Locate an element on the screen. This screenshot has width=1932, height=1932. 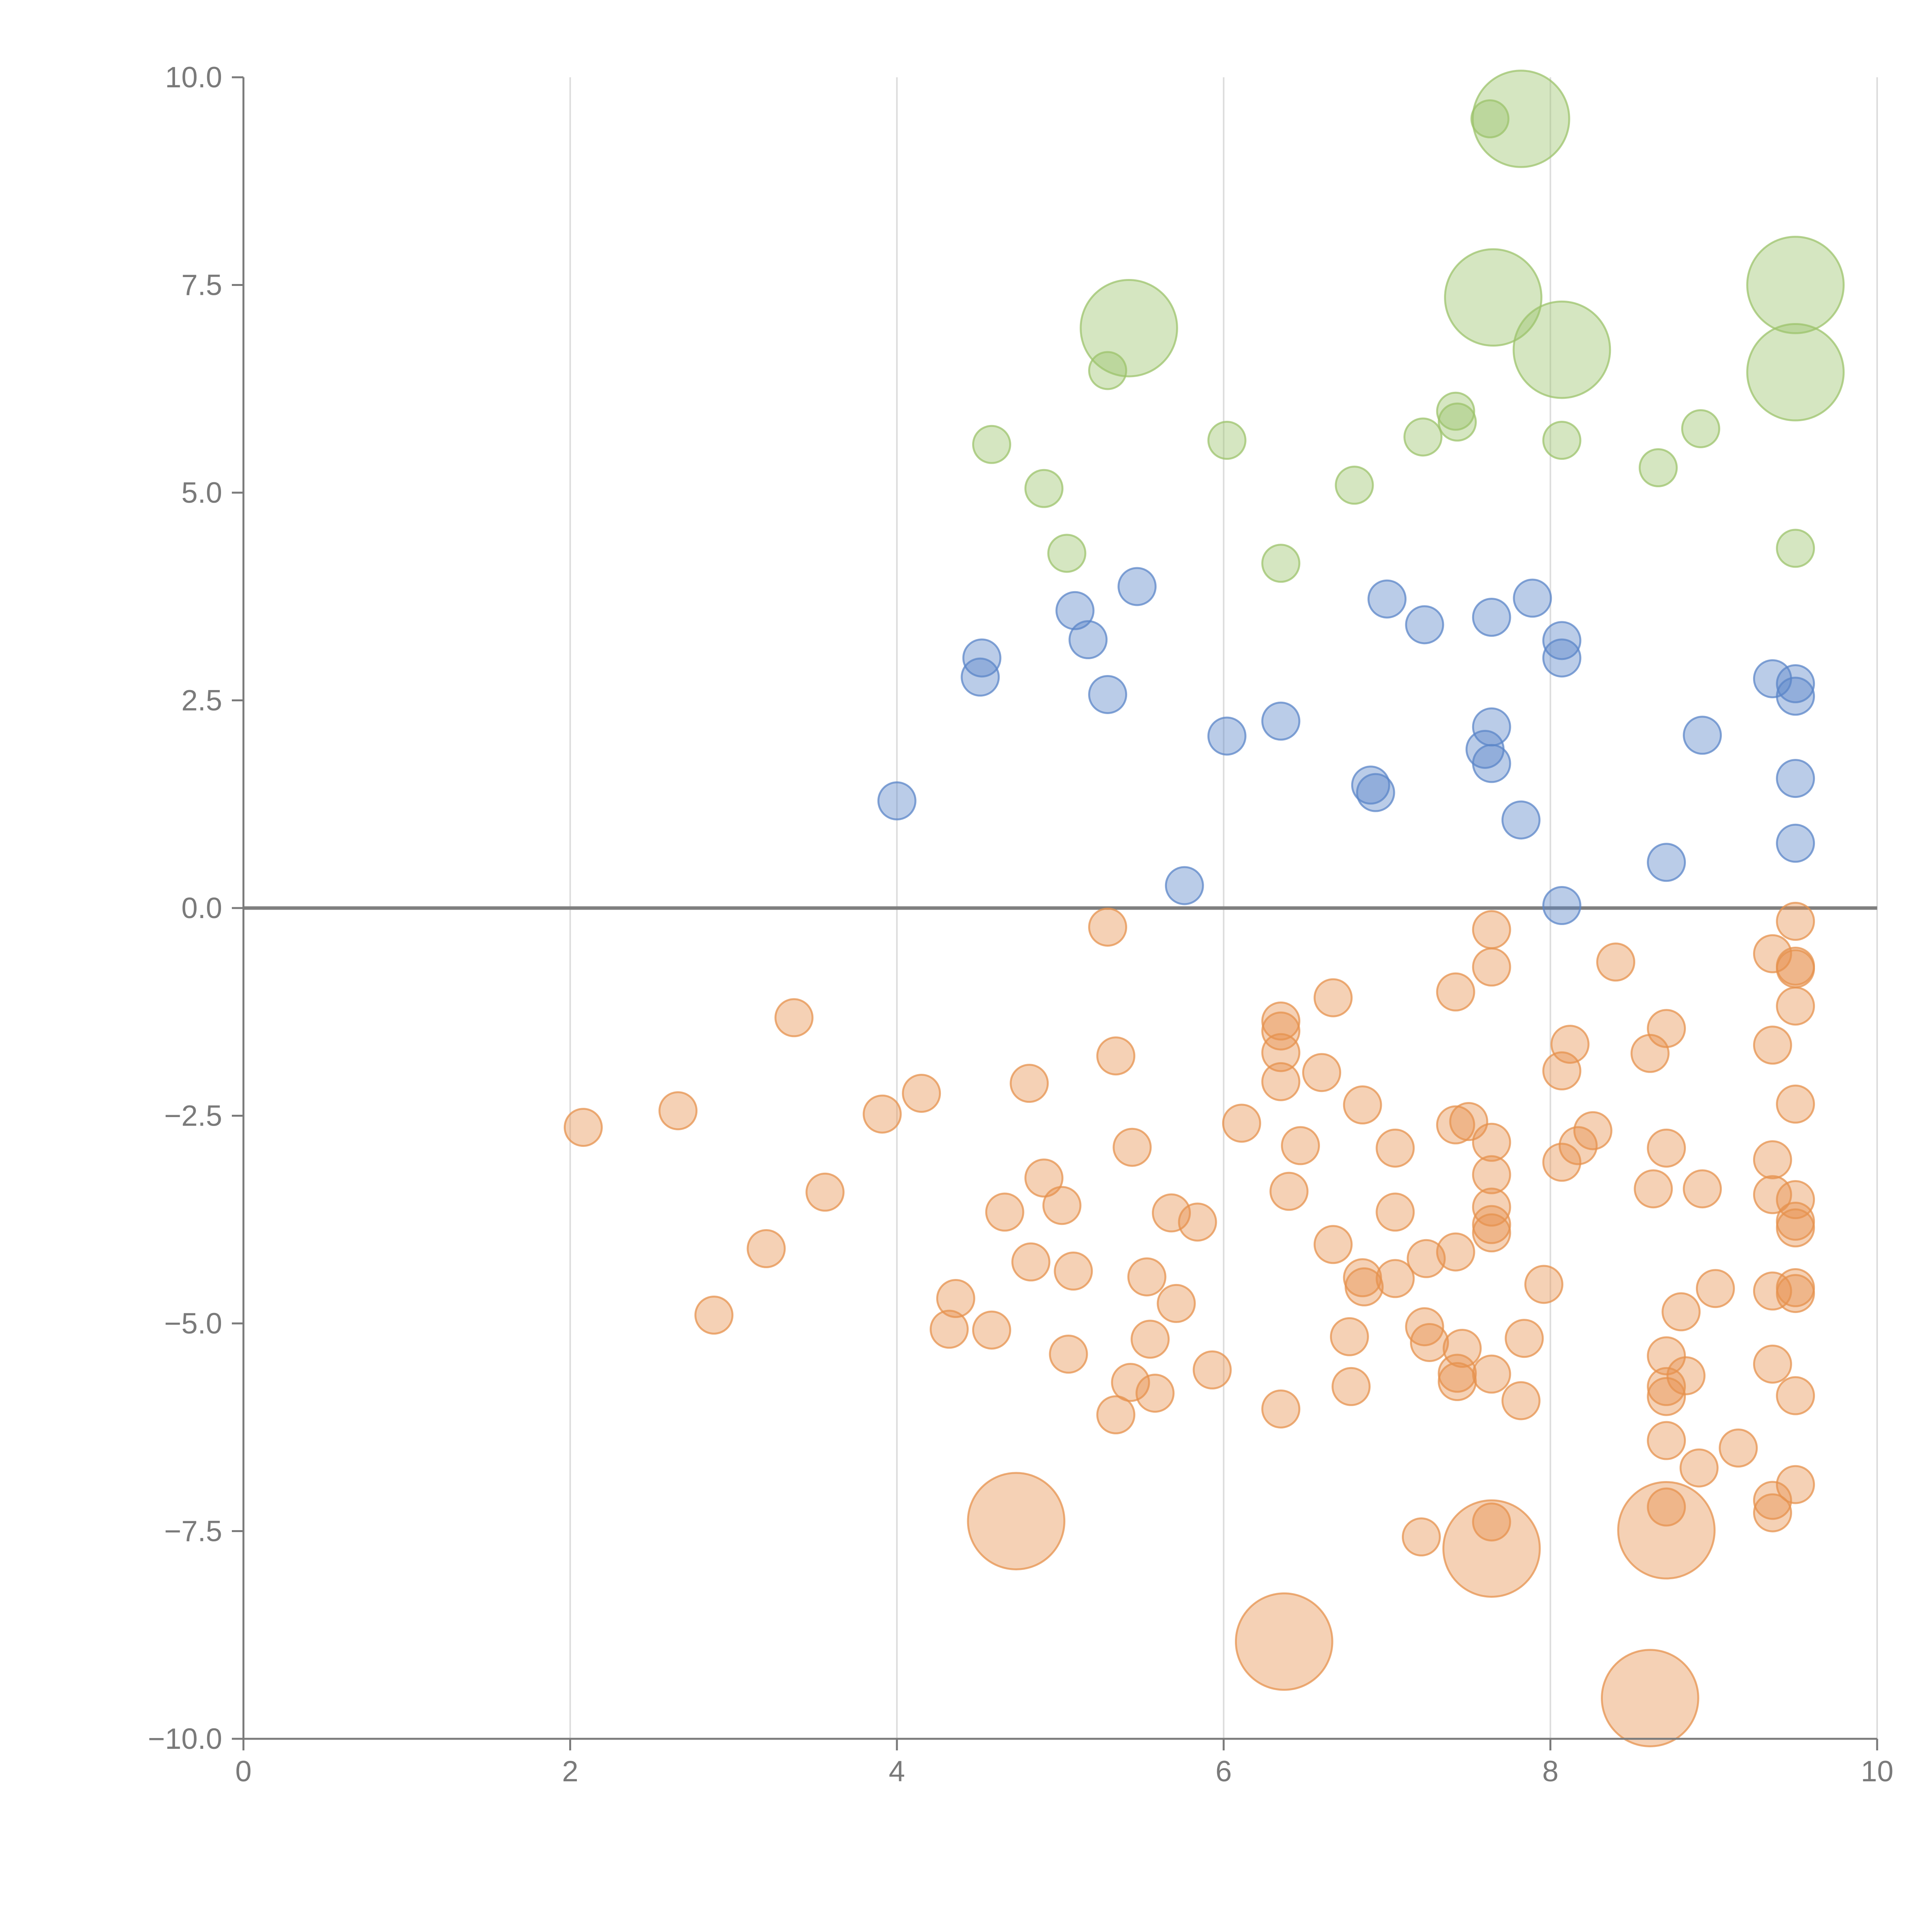
y-tick-label: 5.0 is located at coordinates (202, 492).